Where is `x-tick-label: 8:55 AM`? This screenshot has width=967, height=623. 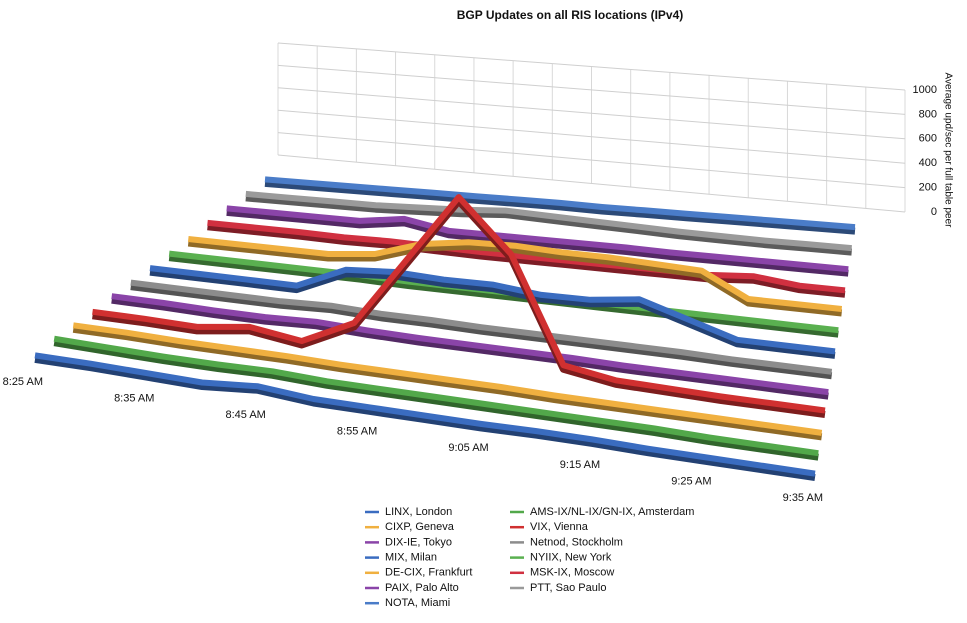
x-tick-label: 8:55 AM is located at coordinates (357, 432).